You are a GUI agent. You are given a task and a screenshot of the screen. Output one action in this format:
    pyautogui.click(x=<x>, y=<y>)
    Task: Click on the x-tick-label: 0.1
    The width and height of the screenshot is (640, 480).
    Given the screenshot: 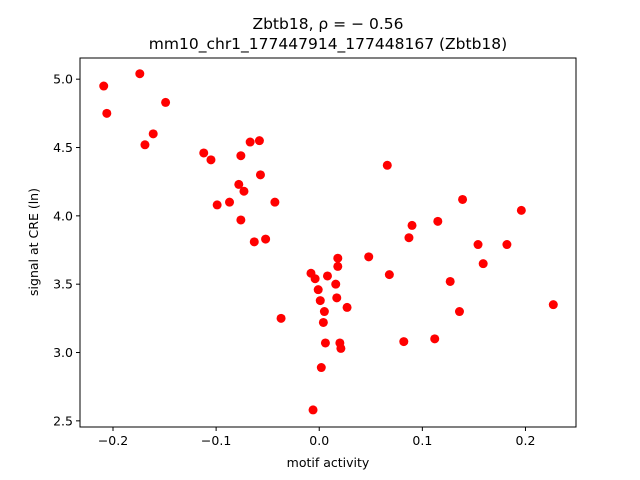 What is the action you would take?
    pyautogui.click(x=422, y=440)
    